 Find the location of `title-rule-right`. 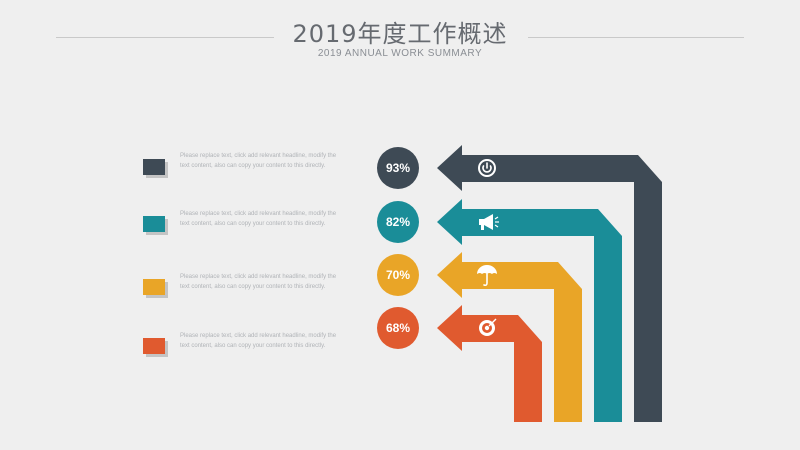

title-rule-right is located at coordinates (636, 37).